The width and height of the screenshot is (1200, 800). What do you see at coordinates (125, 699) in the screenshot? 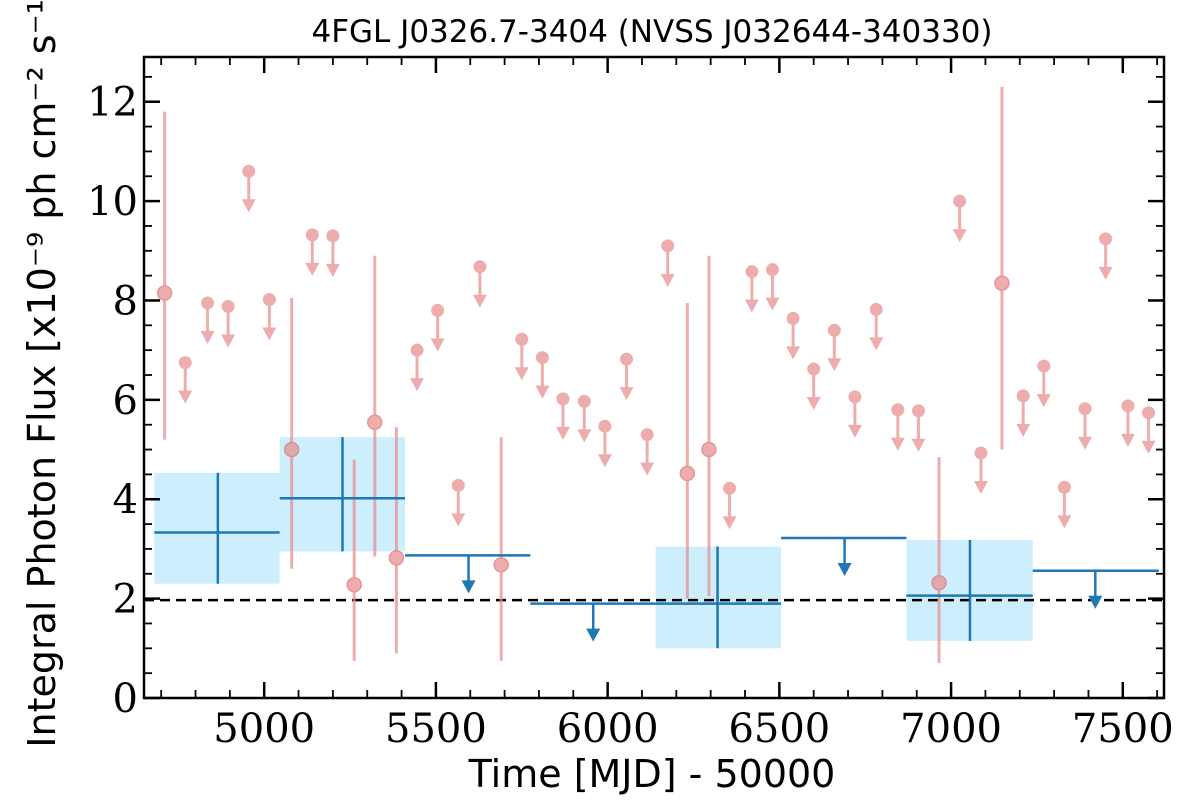
I see `y-tick-label: 0` at bounding box center [125, 699].